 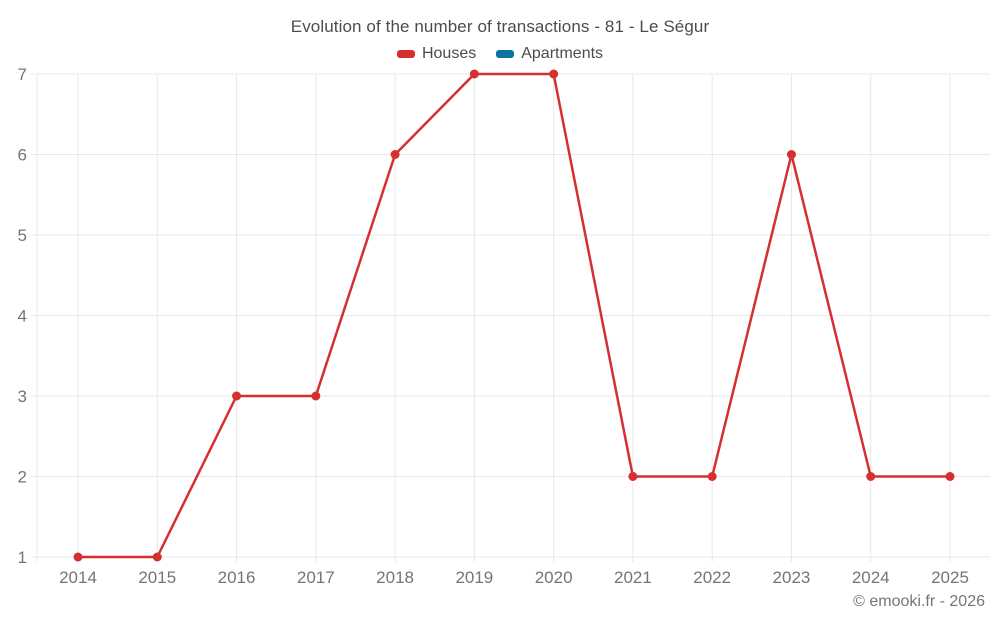 What do you see at coordinates (919, 601) in the screenshot?
I see `watermark: © emooki.fr - 2026` at bounding box center [919, 601].